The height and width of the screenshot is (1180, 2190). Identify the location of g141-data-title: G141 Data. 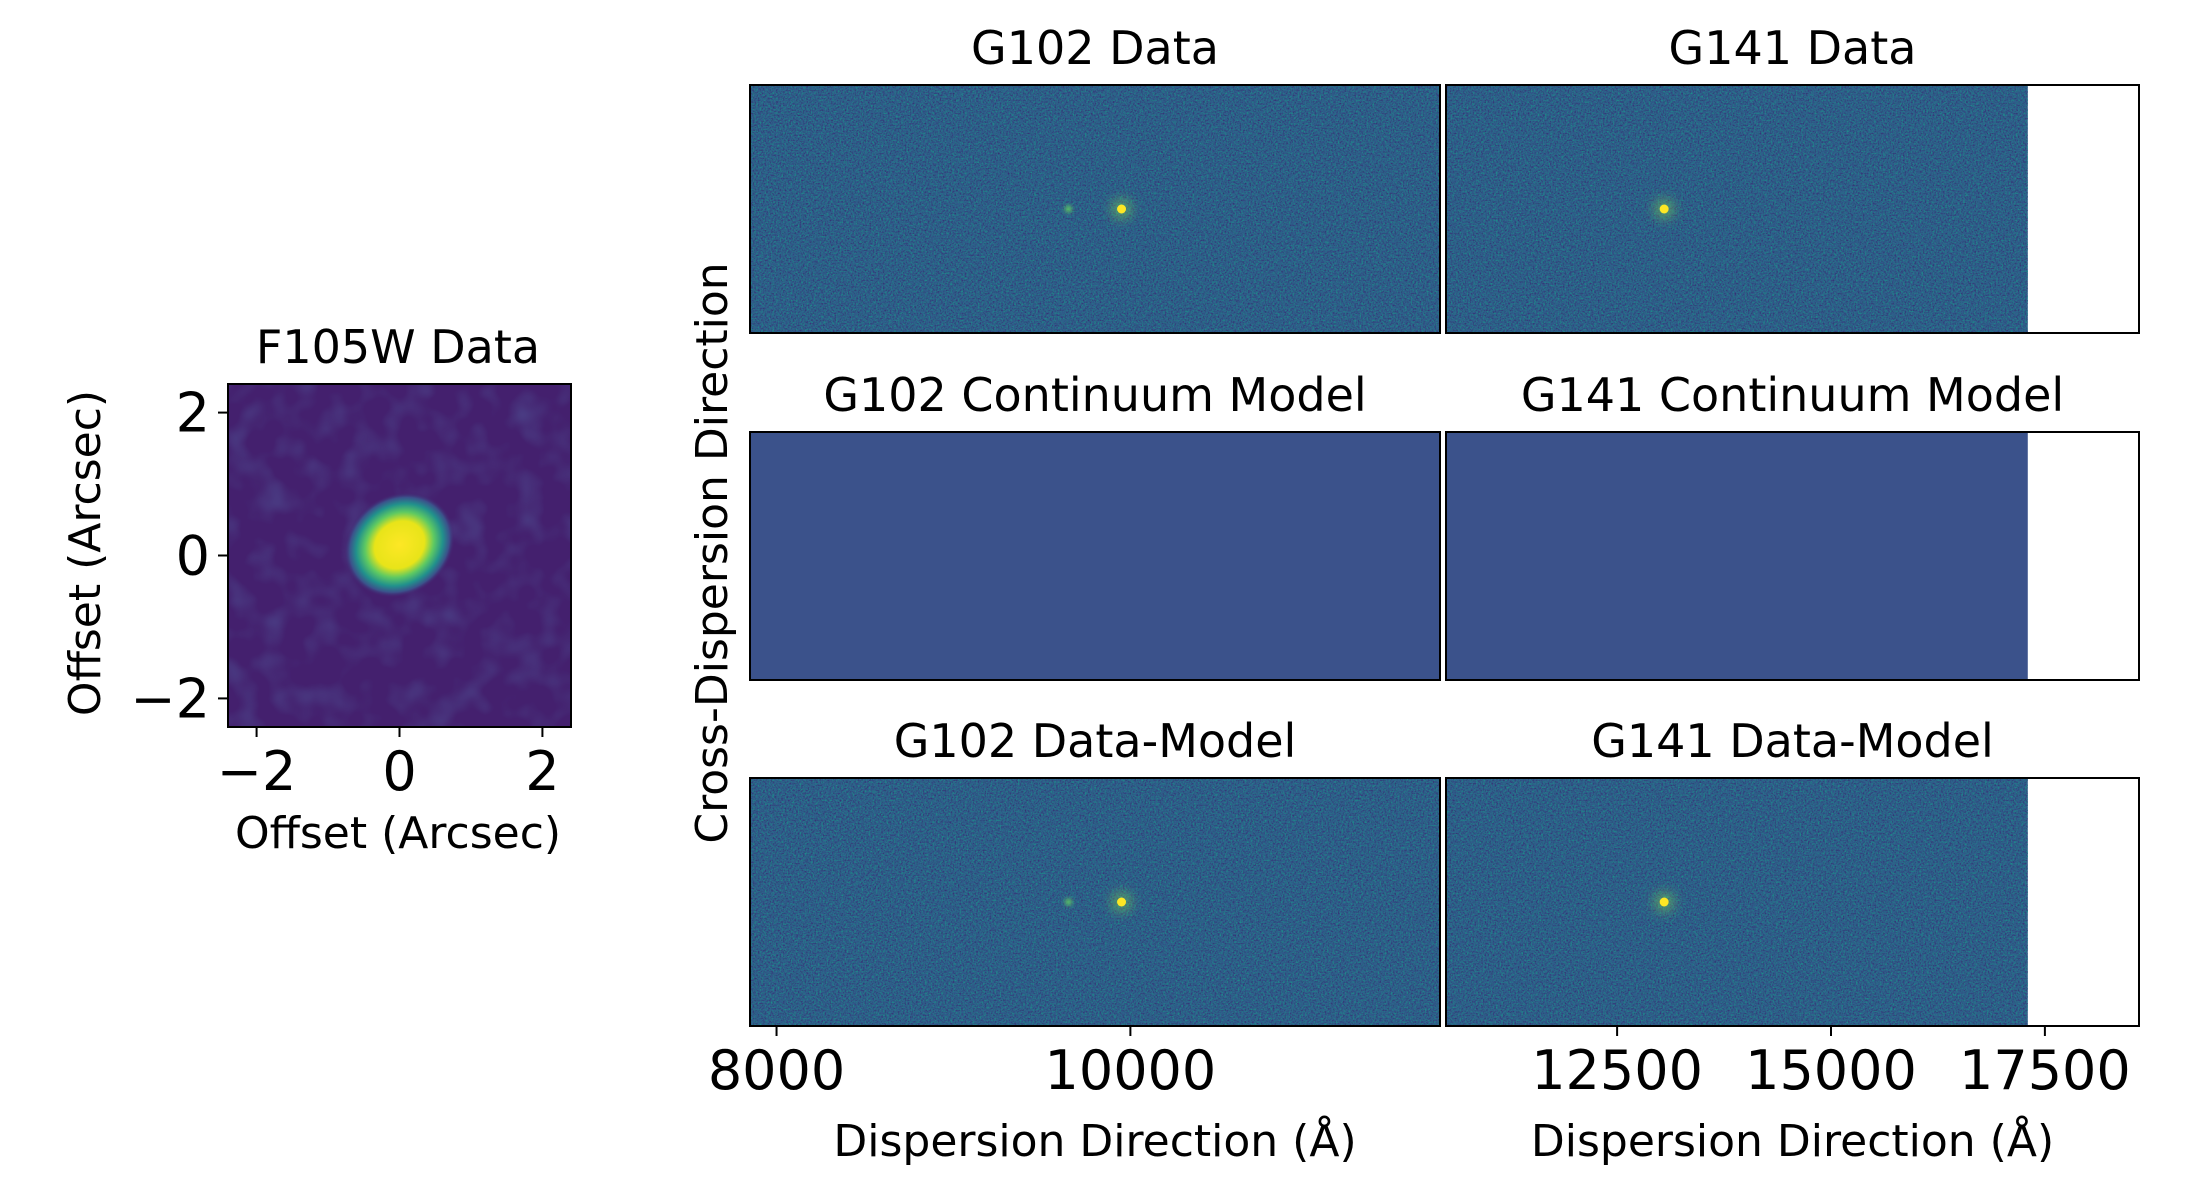
(1793, 48).